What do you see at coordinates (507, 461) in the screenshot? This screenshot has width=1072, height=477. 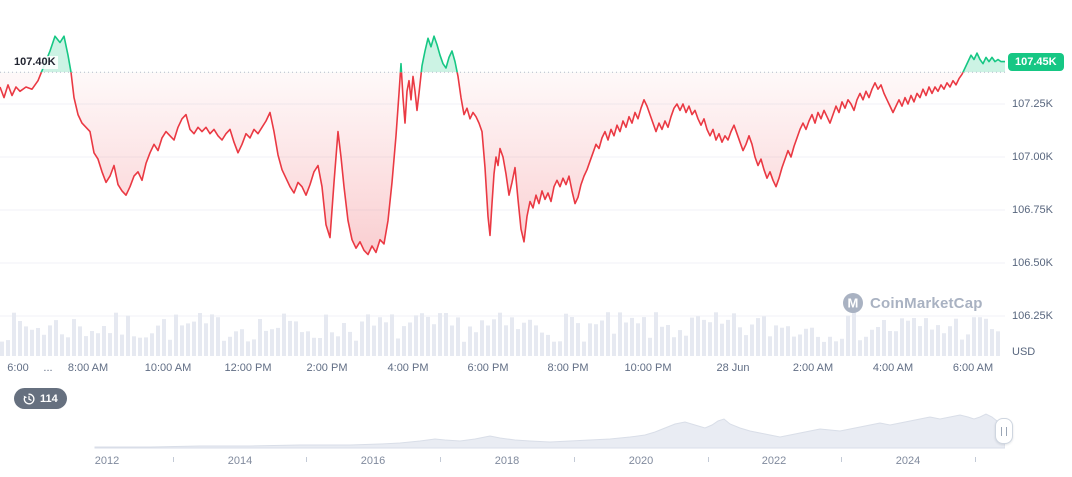 I see `navigator-year-label: 2018` at bounding box center [507, 461].